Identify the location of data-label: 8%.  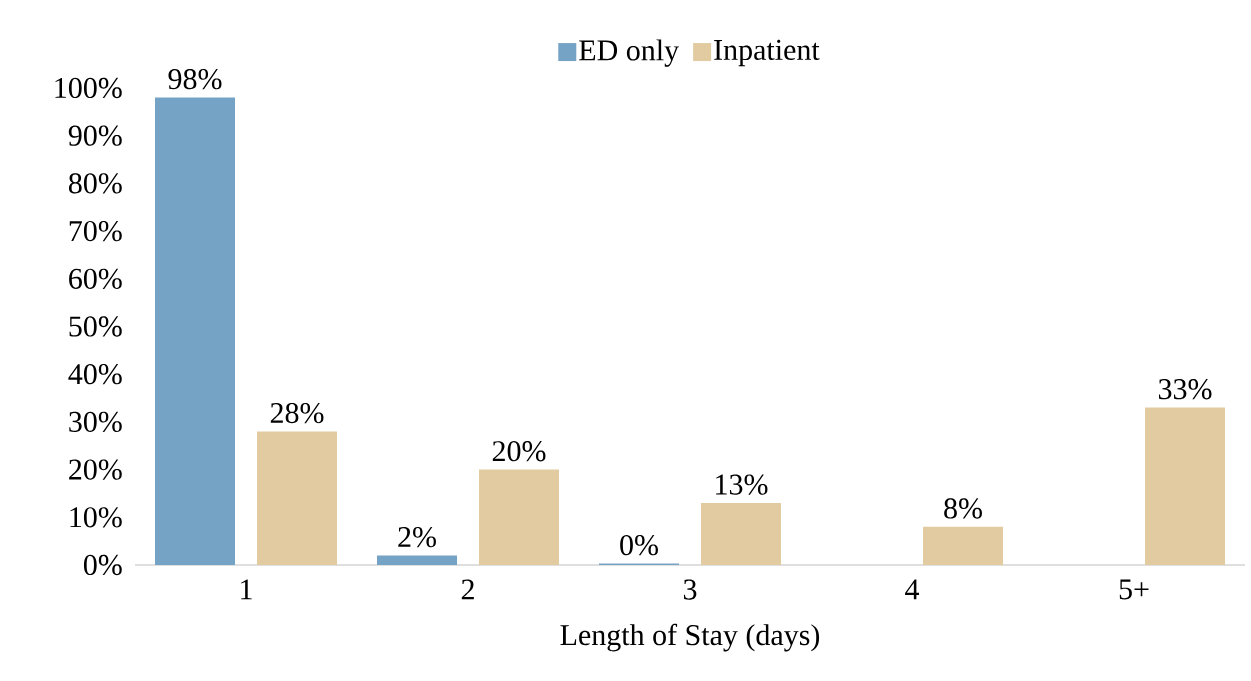
(963, 508).